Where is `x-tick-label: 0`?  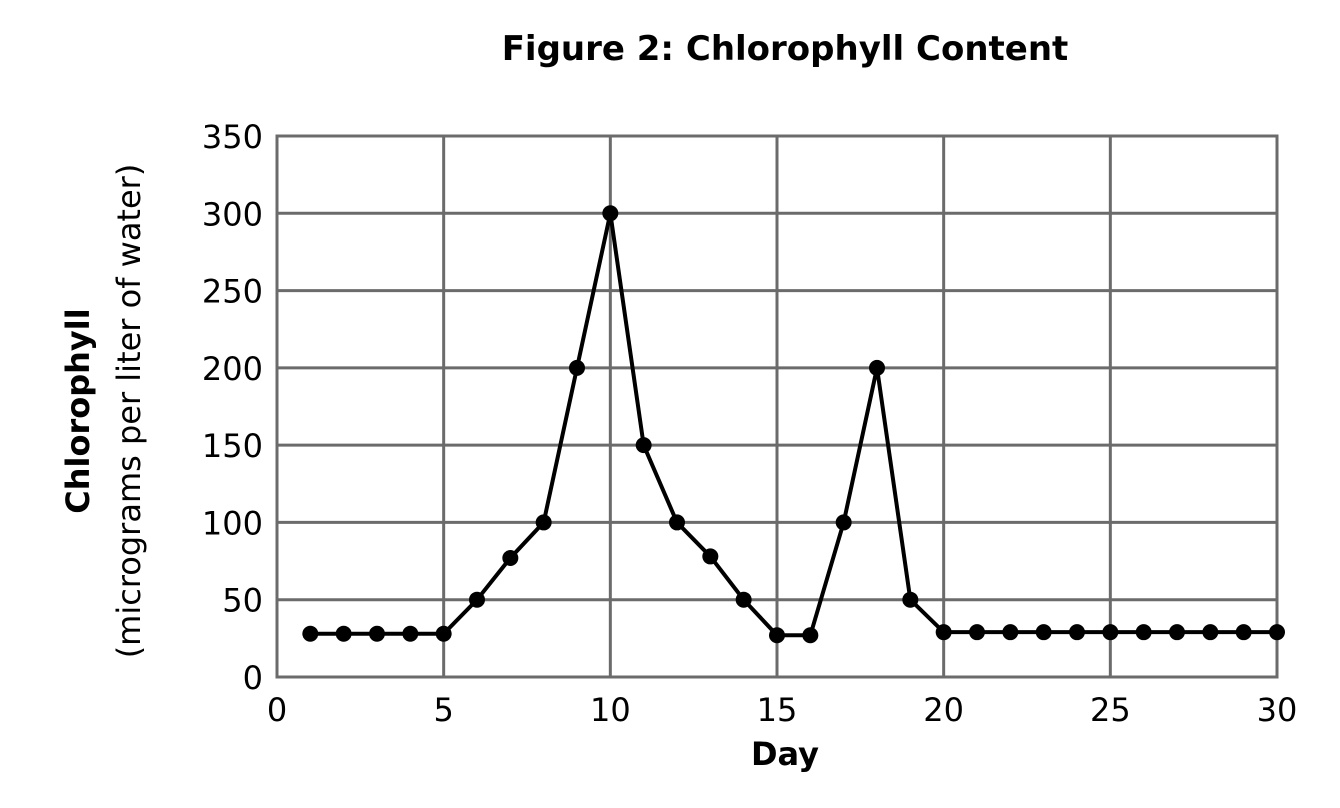
x-tick-label: 0 is located at coordinates (277, 710).